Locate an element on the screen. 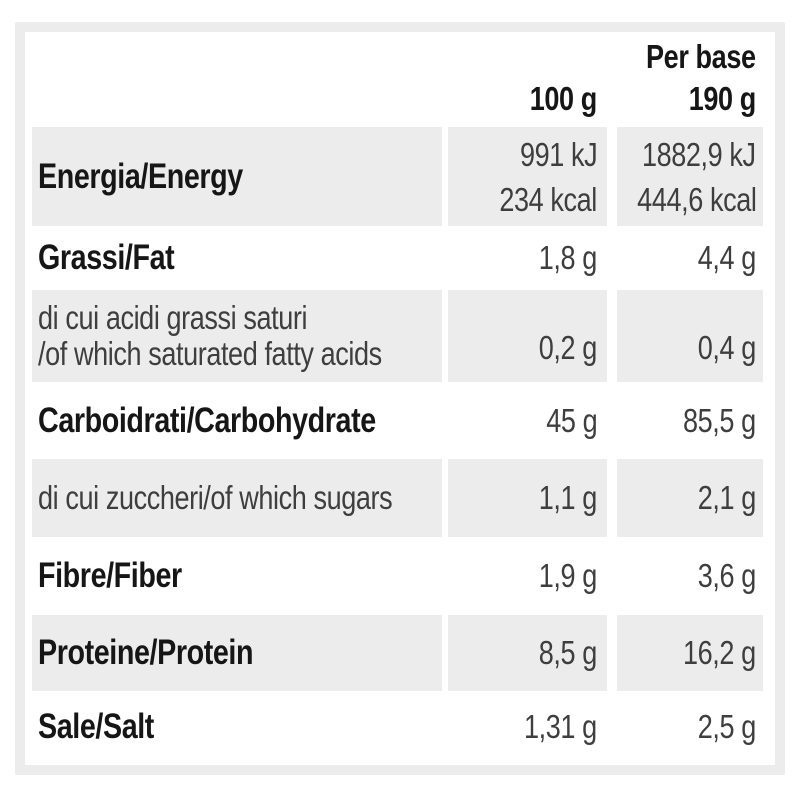  value-per-100g-cell: 1,9 g is located at coordinates (527, 576).